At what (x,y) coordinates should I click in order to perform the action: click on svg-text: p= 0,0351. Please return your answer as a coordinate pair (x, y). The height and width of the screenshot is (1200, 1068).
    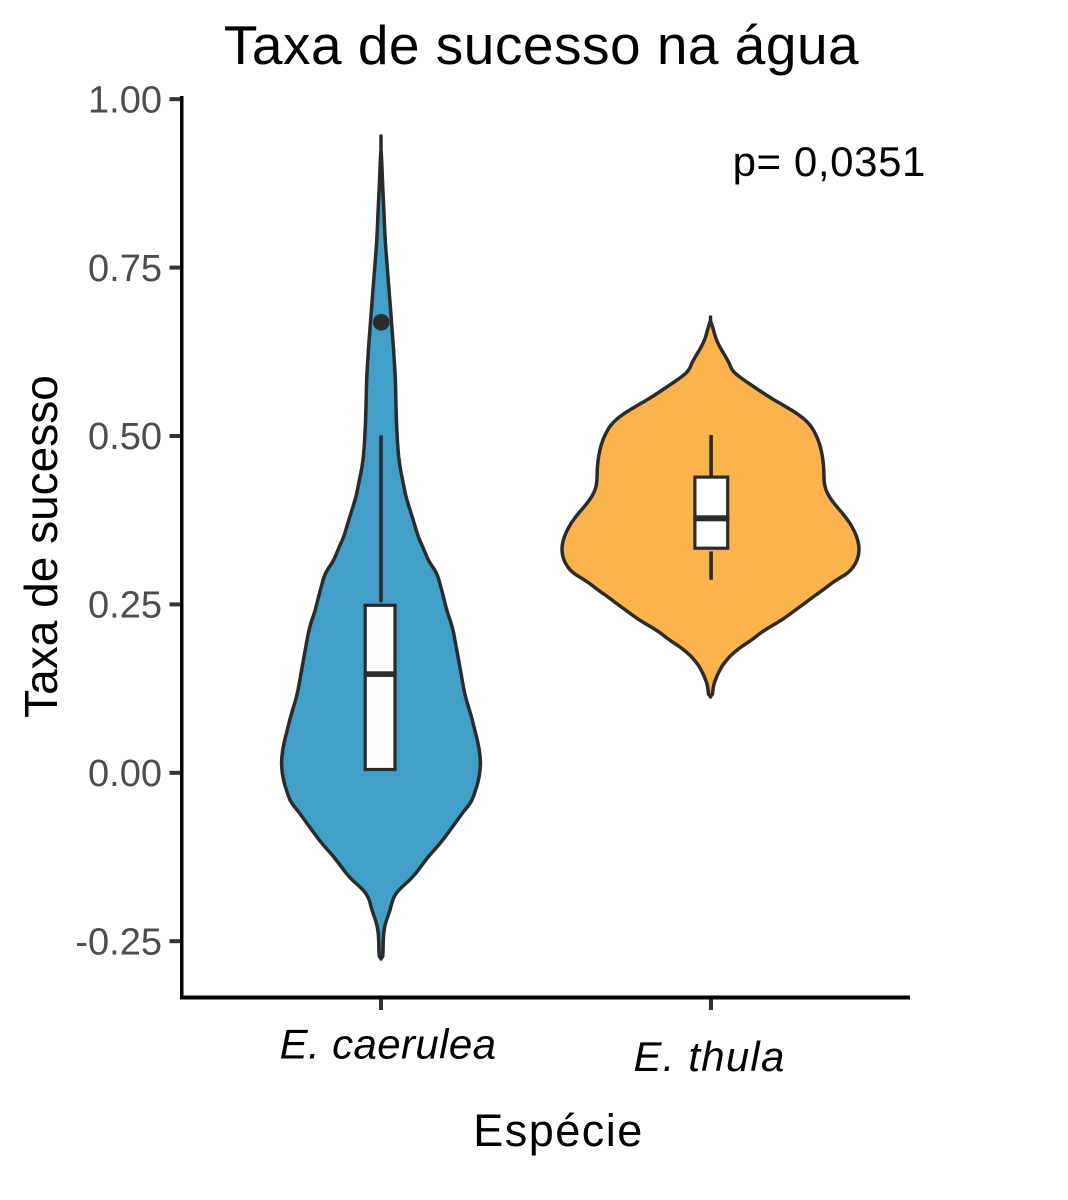
    Looking at the image, I should click on (829, 161).